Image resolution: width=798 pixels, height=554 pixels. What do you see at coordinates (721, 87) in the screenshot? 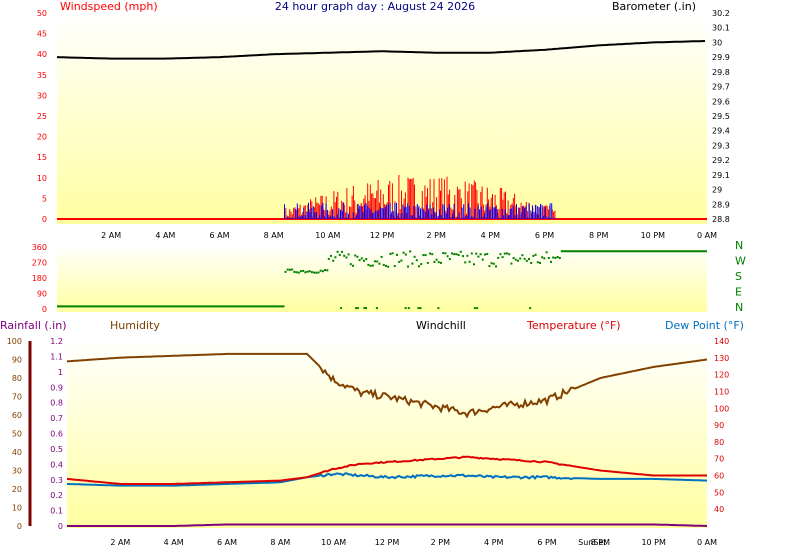
I see `barometer-tick-label: 29.7` at bounding box center [721, 87].